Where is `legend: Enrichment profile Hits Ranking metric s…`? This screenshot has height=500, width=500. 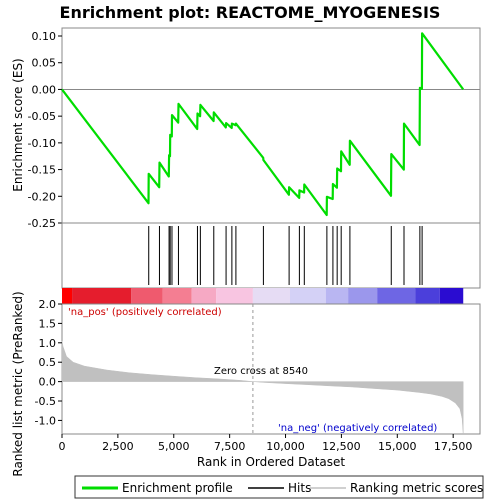
legend: Enrichment profile Hits Ranking metric s… is located at coordinates (279, 487).